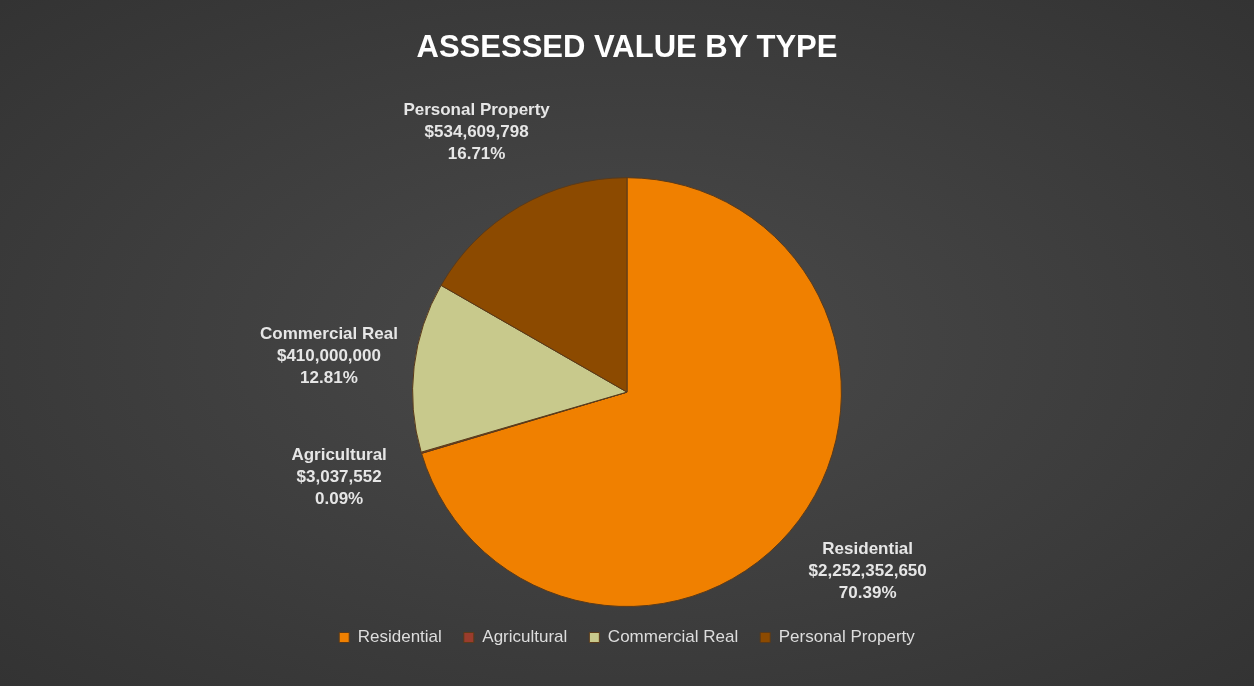 The height and width of the screenshot is (686, 1254). Describe the element at coordinates (476, 143) in the screenshot. I see `data-label: $534,609,798 16.71%` at that location.